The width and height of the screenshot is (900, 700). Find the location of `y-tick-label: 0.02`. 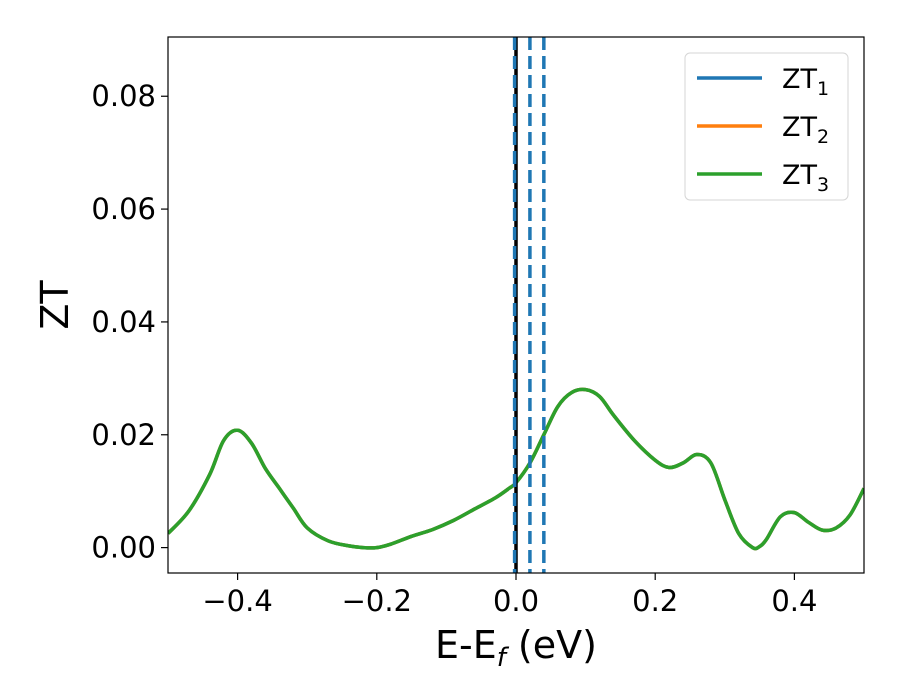

y-tick-label: 0.02 is located at coordinates (123, 435).